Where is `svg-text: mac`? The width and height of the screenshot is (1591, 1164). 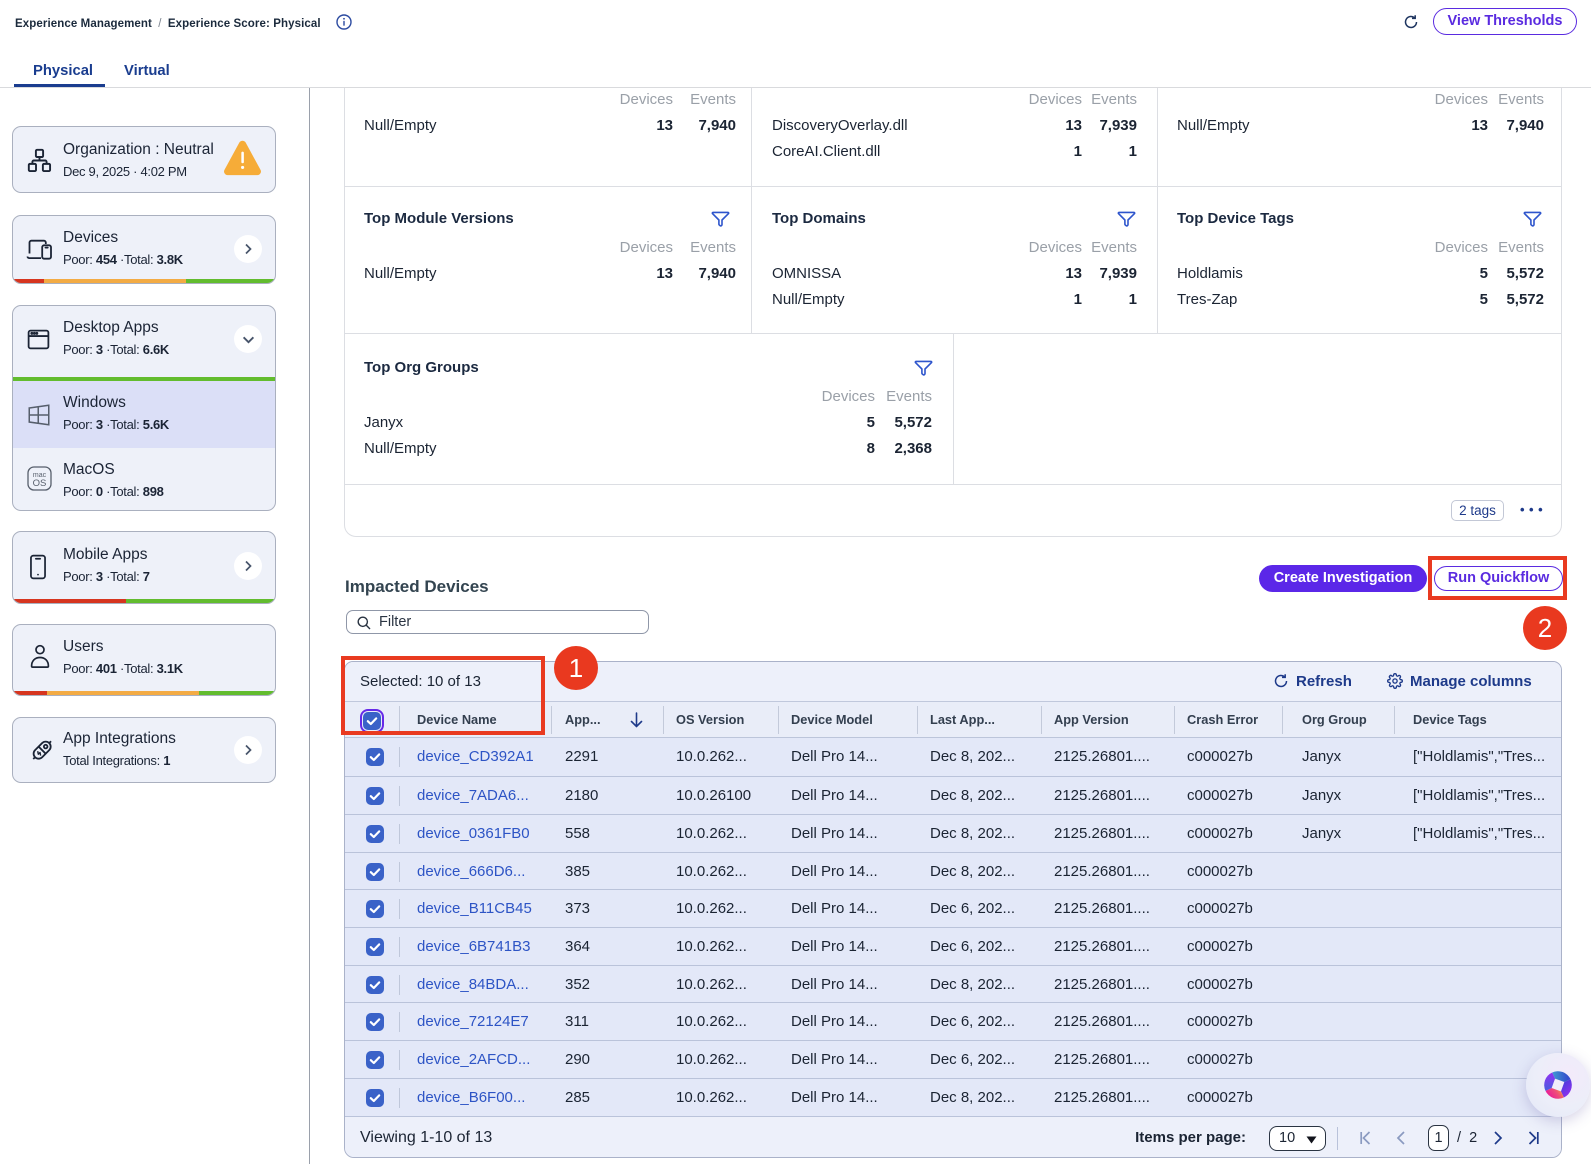
svg-text: mac is located at coordinates (40, 475).